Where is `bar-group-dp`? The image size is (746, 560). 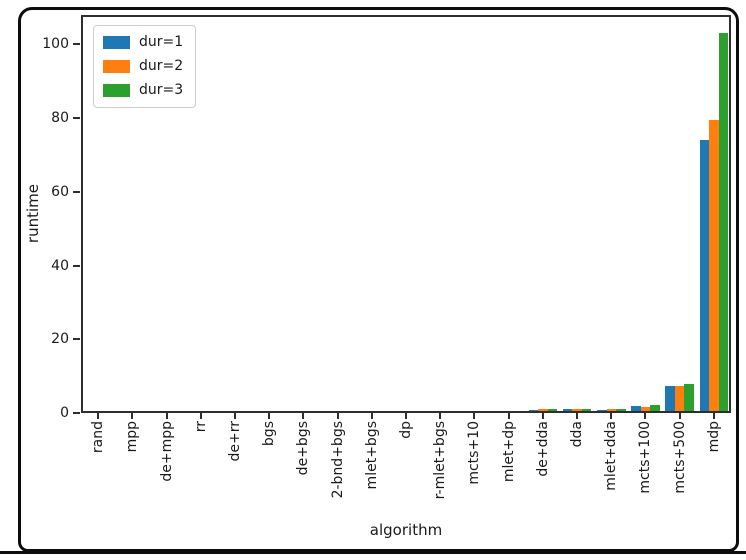 bar-group-dp is located at coordinates (406, 213).